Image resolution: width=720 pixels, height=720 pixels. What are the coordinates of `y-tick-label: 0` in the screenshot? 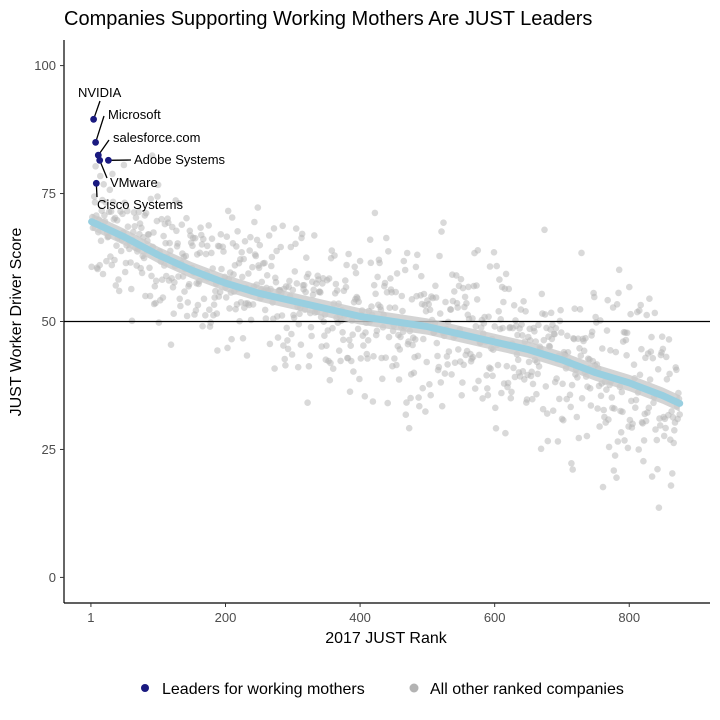 It's located at (52, 577).